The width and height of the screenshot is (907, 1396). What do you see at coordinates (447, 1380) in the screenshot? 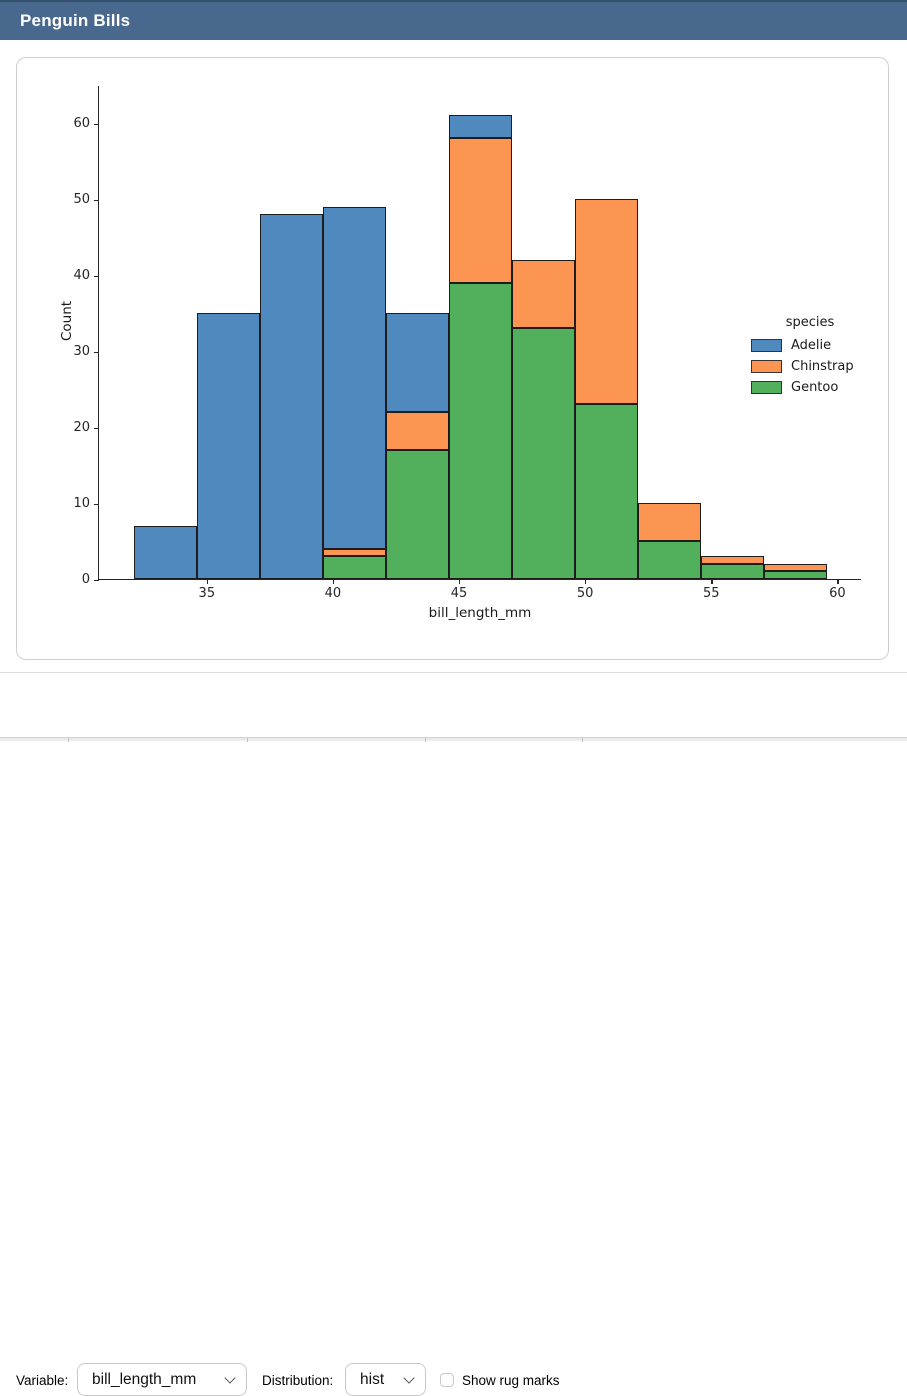
I see `show-rug-checkbox` at bounding box center [447, 1380].